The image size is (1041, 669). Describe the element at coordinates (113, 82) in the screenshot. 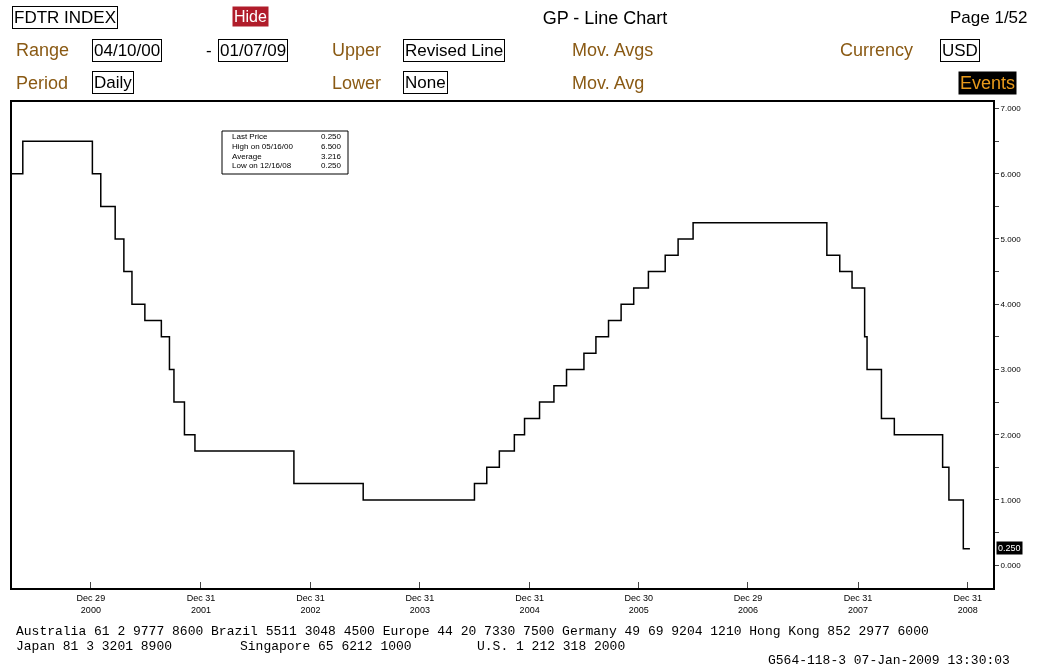

I see `text: Daily` at that location.